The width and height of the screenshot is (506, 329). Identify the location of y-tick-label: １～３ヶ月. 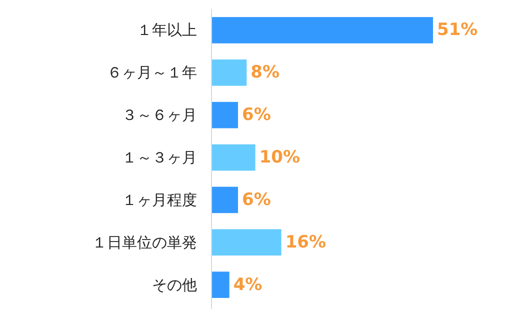
(159, 157).